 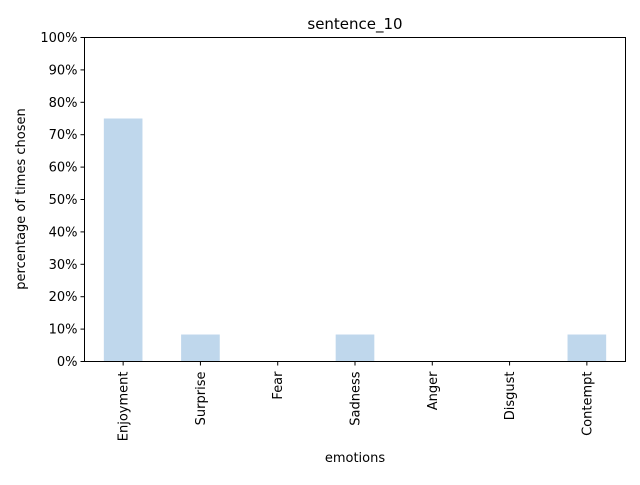 What do you see at coordinates (354, 24) in the screenshot?
I see `chart-title: sentence_10` at bounding box center [354, 24].